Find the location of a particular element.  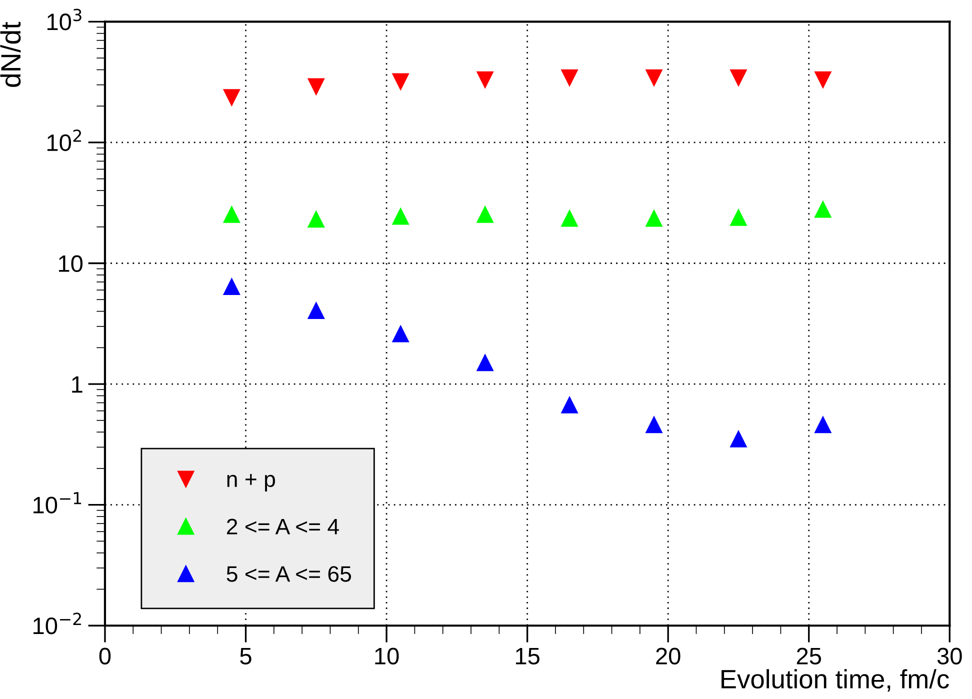

y-tick-label: 10 is located at coordinates (70, 263).